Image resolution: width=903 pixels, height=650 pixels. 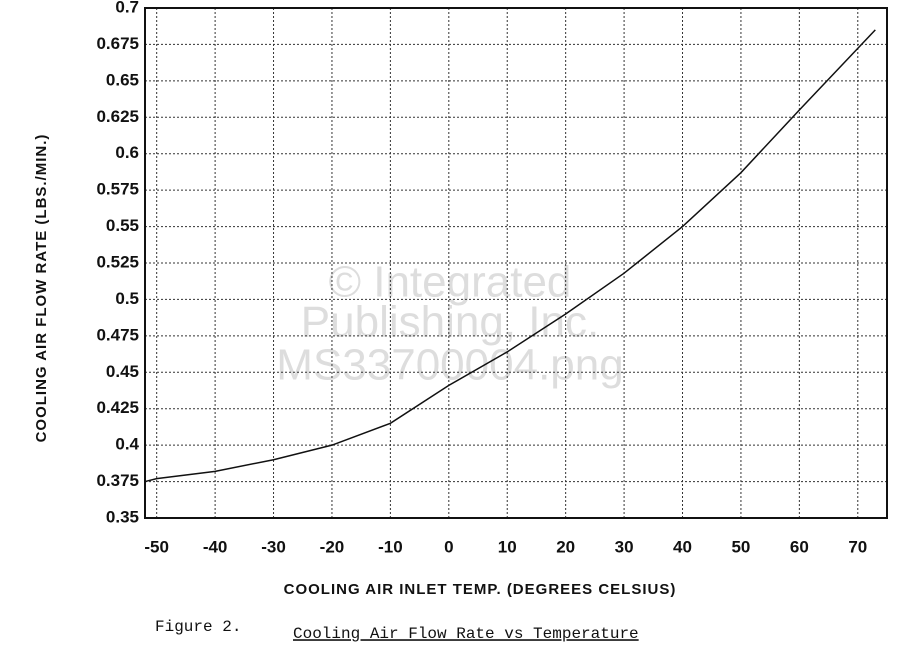 I want to click on x-tick-label: 20, so click(x=565, y=546).